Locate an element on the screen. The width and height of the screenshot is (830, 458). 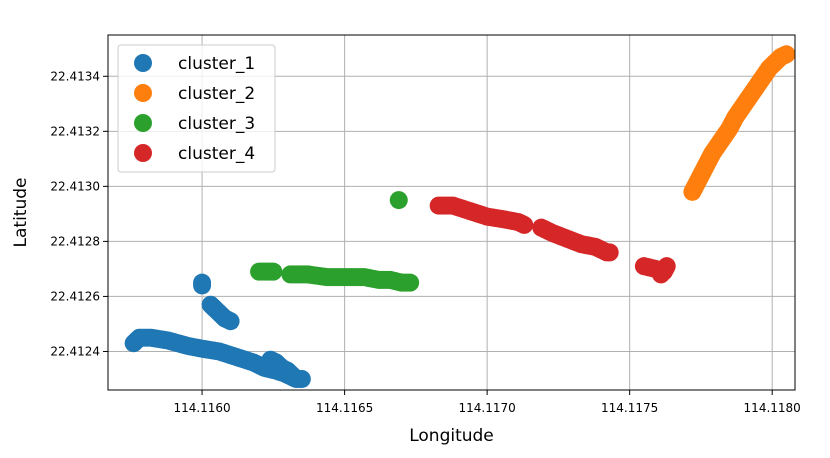
y-tick-label: 22.4128 is located at coordinates (75, 241).